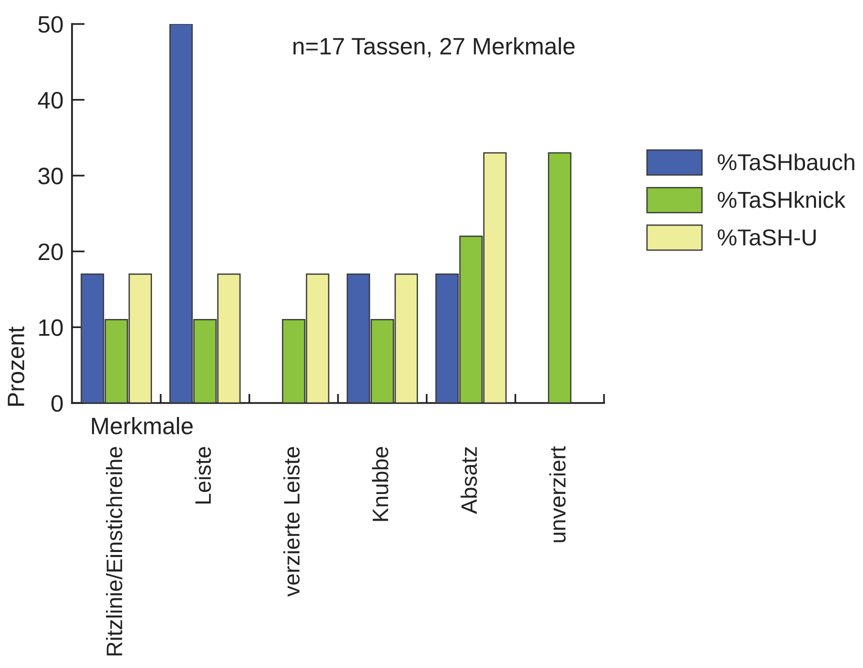  What do you see at coordinates (50, 100) in the screenshot?
I see `y-tick-label: 40` at bounding box center [50, 100].